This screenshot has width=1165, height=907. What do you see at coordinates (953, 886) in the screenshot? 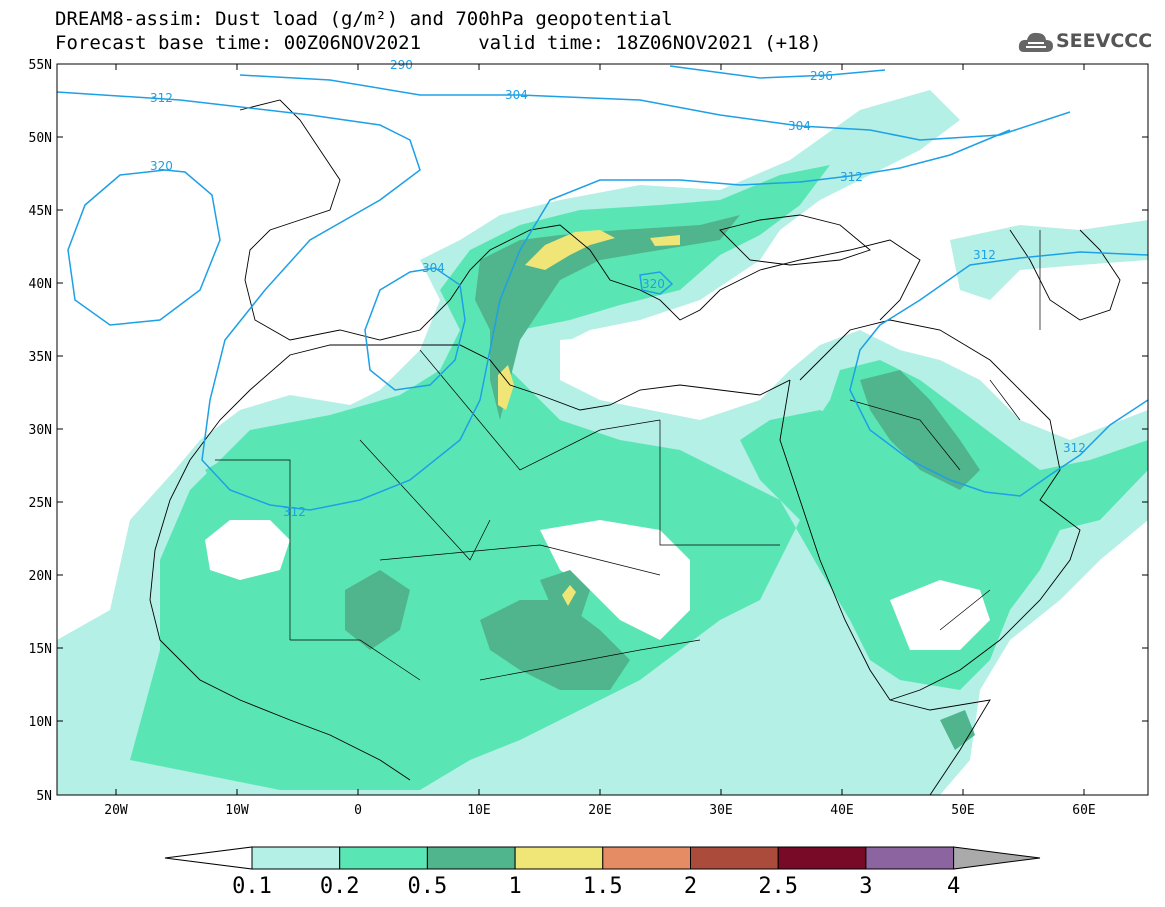
I see `colorbar-tick-label: 4` at bounding box center [953, 886].